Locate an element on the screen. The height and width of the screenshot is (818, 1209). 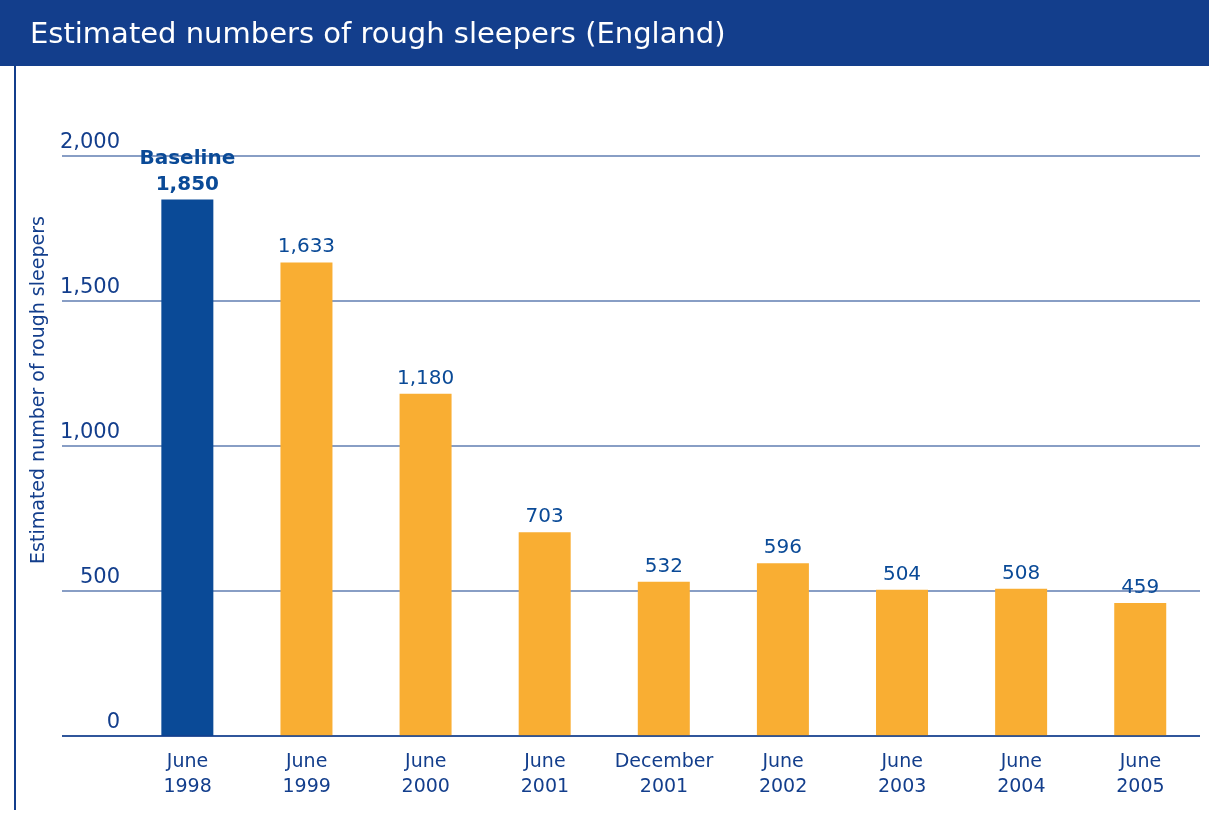
y-tick-label: 1,000 is located at coordinates (89, 431).